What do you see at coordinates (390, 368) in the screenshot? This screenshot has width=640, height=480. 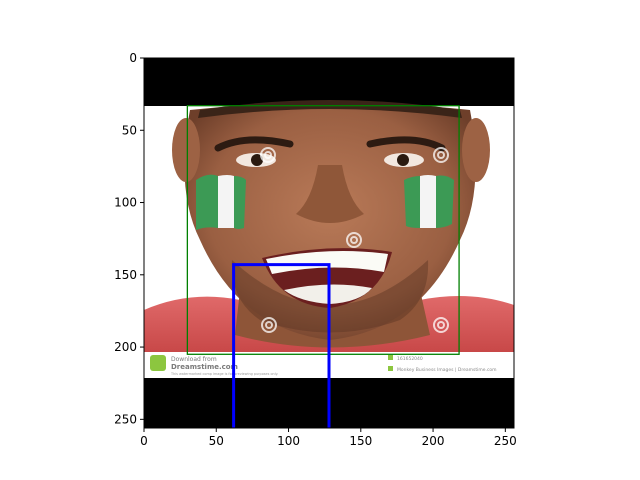 I see `credit-icon` at bounding box center [390, 368].